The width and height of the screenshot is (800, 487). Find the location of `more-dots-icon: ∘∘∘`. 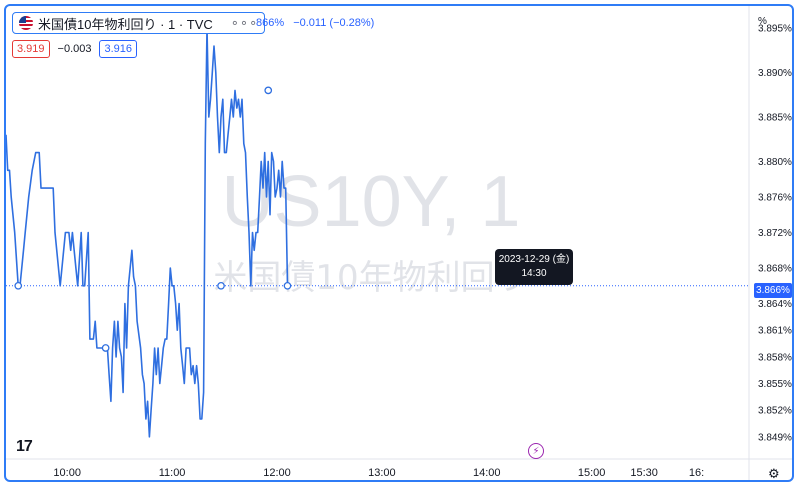

more-dots-icon: ∘∘∘ is located at coordinates (244, 22).